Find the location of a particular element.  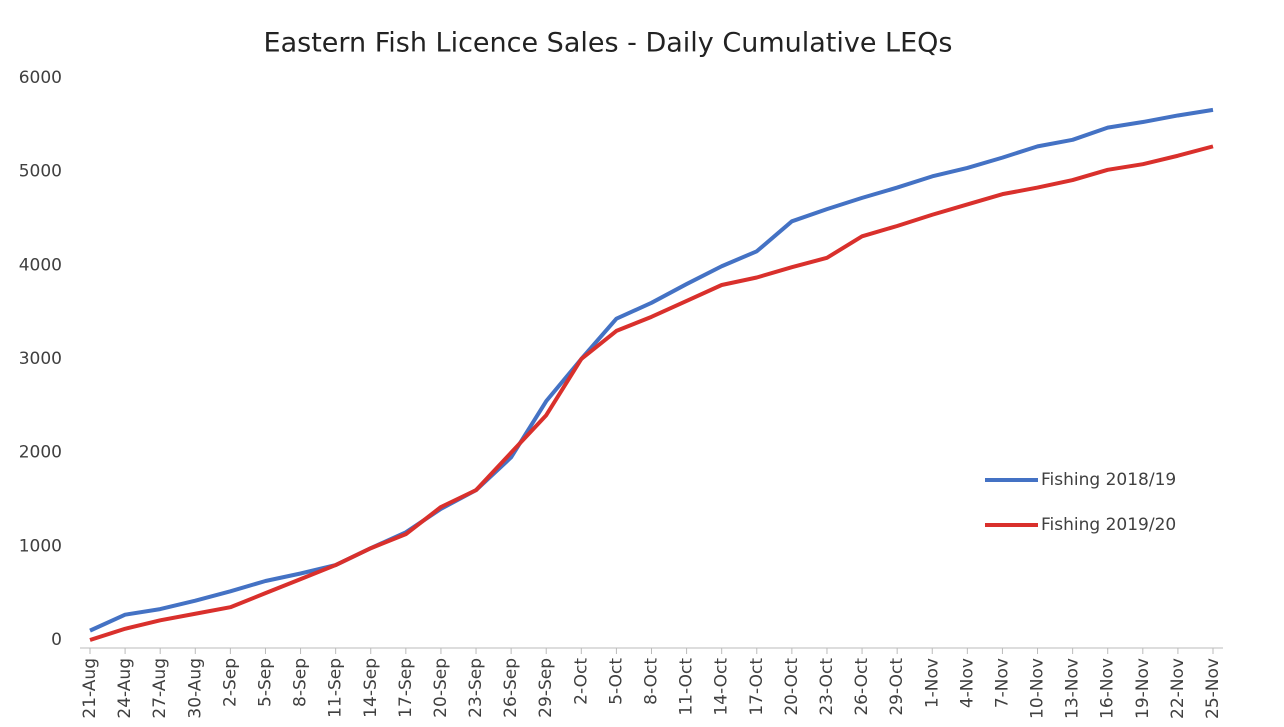

y-tick-label: 5000 is located at coordinates (40, 172).